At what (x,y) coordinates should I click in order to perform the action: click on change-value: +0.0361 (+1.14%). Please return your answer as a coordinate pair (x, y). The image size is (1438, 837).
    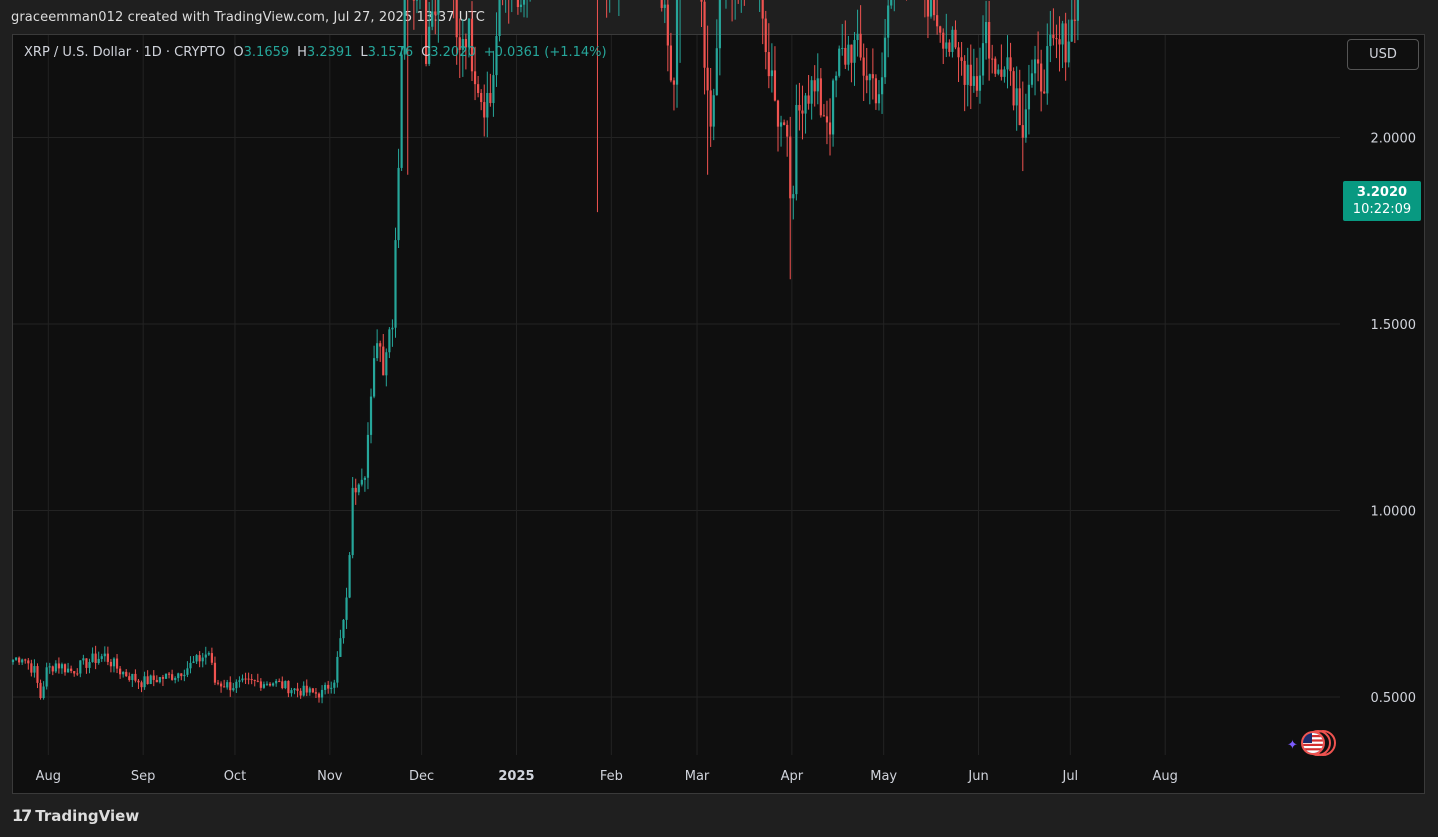
    Looking at the image, I should click on (545, 52).